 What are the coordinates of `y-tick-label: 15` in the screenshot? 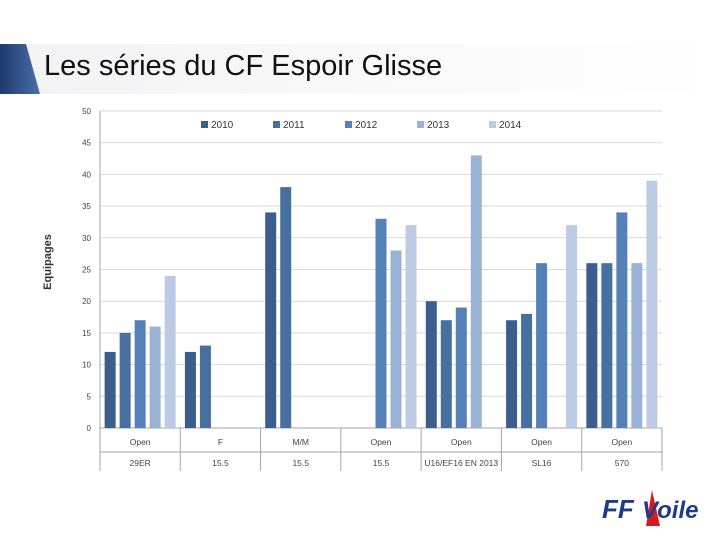 It's located at (86, 333).